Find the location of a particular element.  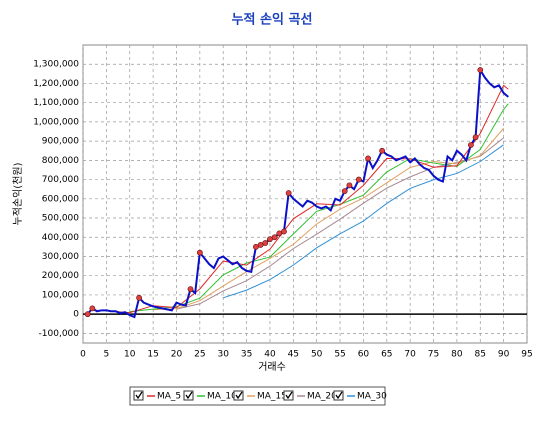

y-tick-label: 1,100,000 is located at coordinates (56, 103).